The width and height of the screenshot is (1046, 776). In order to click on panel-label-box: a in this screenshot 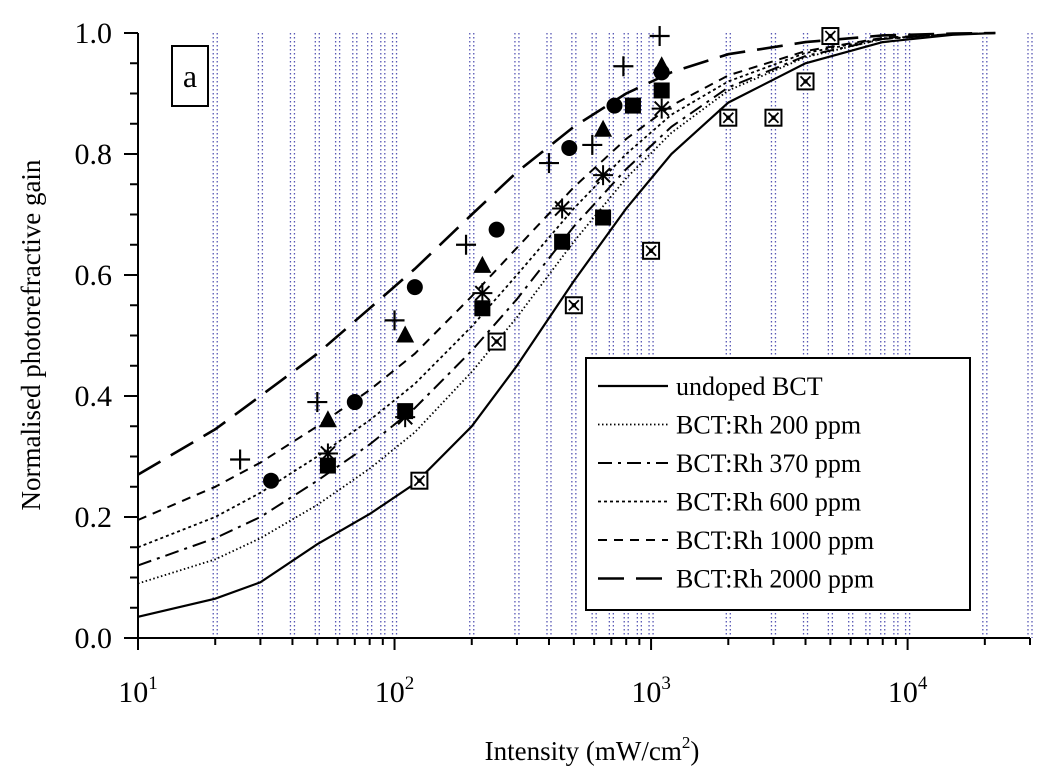, I will do `click(190, 76)`.